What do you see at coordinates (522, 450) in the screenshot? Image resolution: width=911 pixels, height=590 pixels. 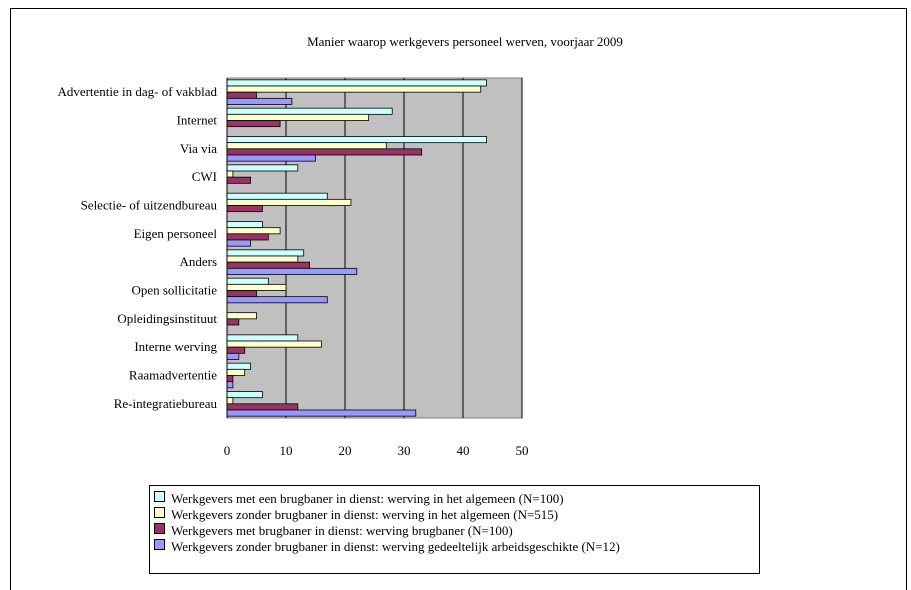 I see `x-tick-label: 50` at bounding box center [522, 450].